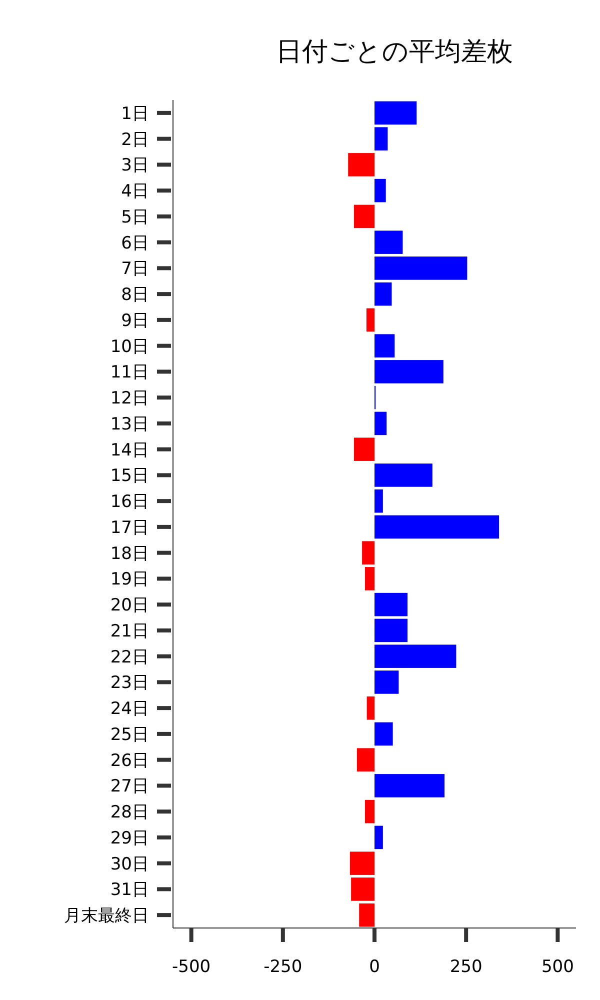 The height and width of the screenshot is (1000, 600). What do you see at coordinates (135, 295) in the screenshot?
I see `y-tick-label: 8日` at bounding box center [135, 295].